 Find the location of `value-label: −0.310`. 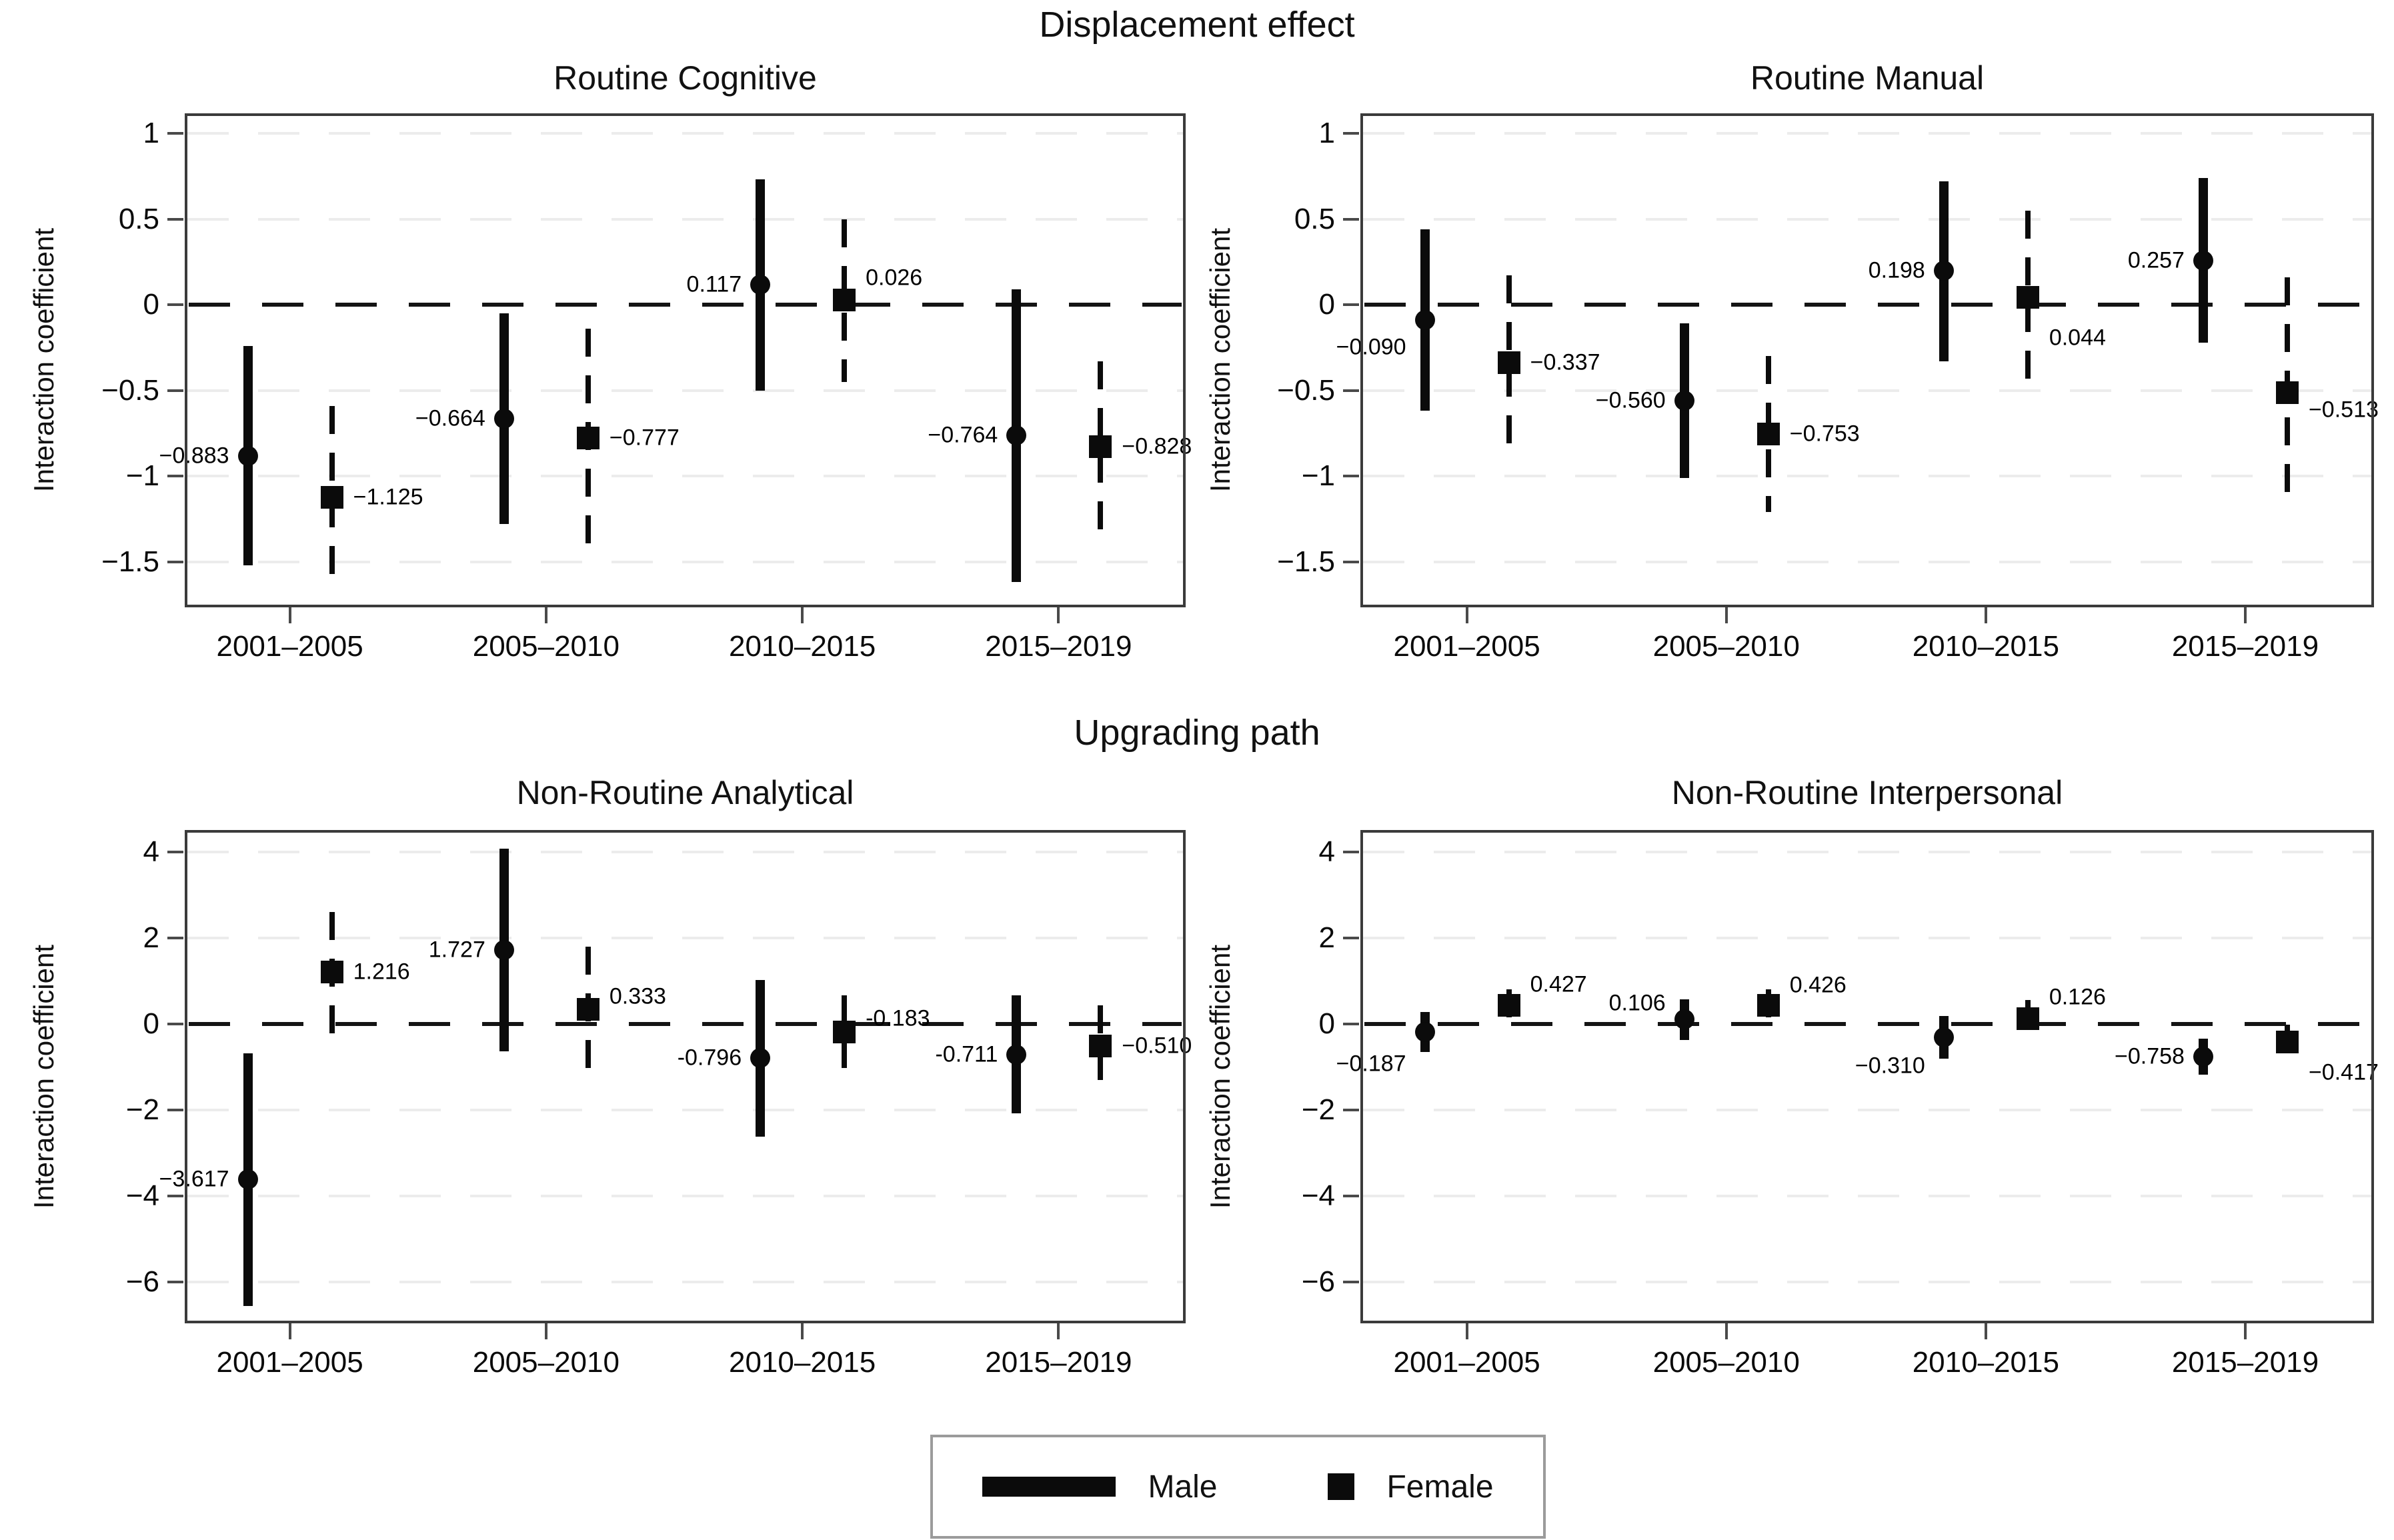

value-label: −0.310 is located at coordinates (1890, 1066).